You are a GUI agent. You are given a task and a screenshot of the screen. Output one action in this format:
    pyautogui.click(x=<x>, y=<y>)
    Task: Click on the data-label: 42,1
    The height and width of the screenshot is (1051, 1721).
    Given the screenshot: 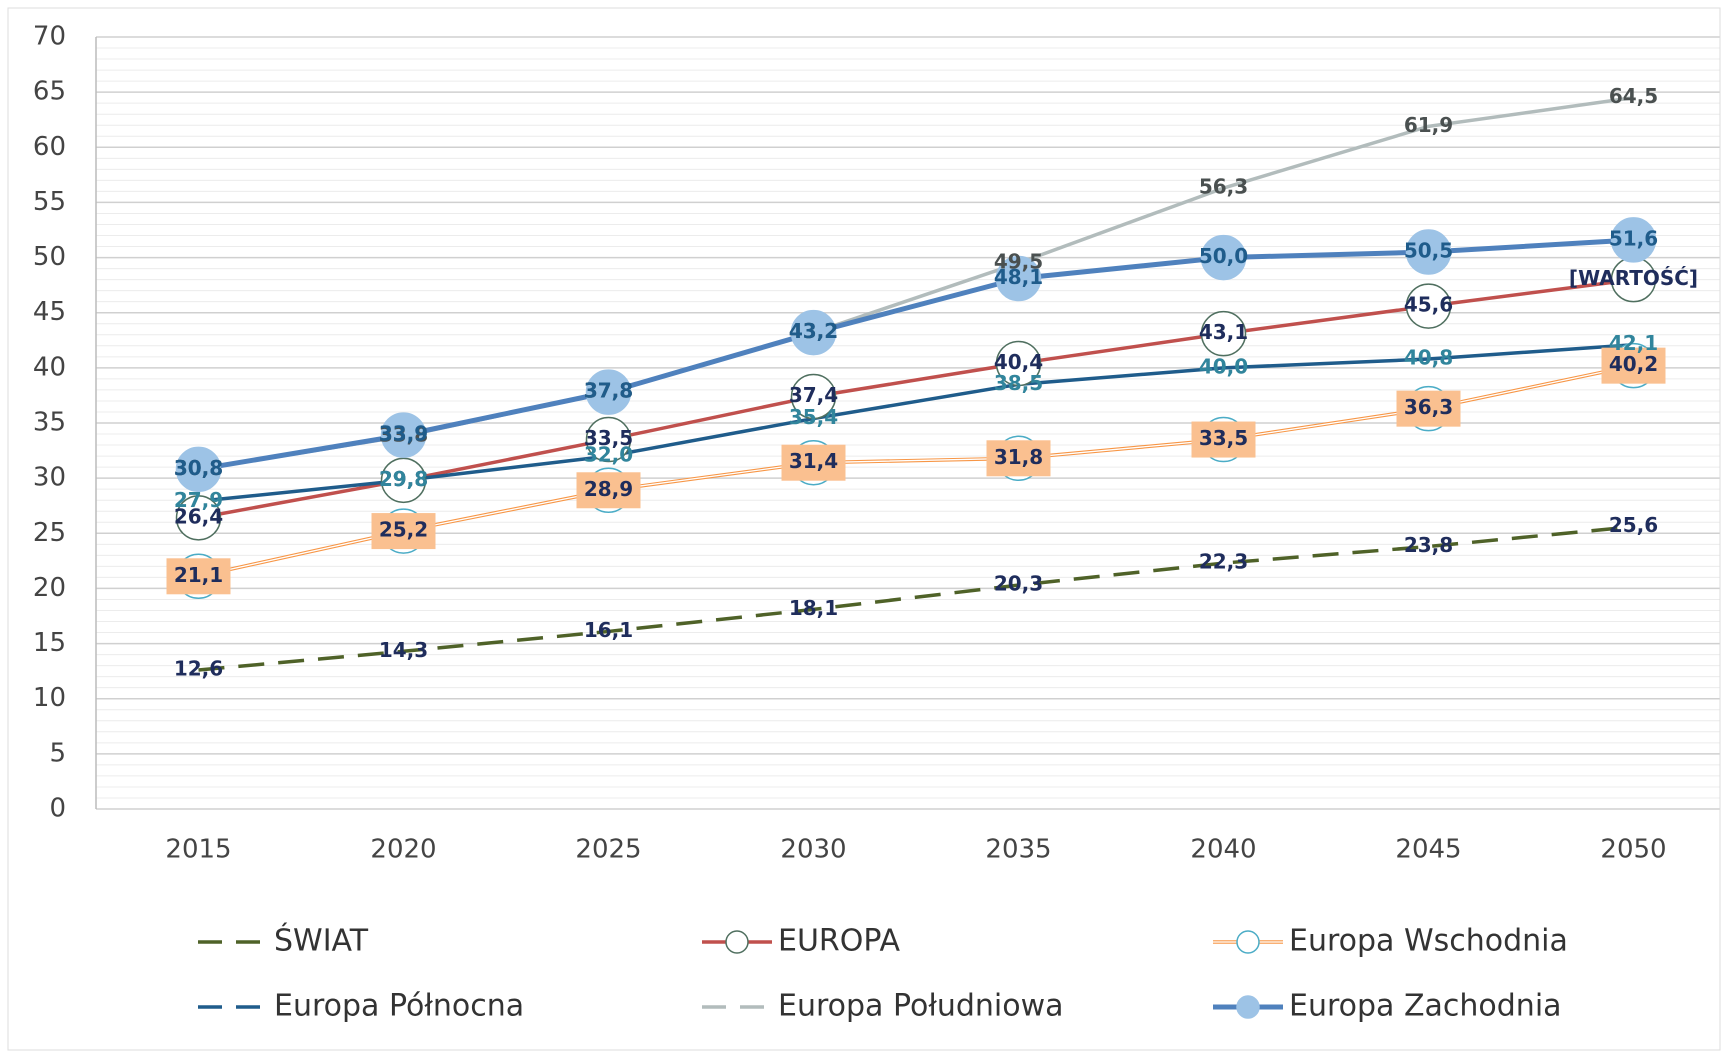 What is the action you would take?
    pyautogui.click(x=1633, y=343)
    